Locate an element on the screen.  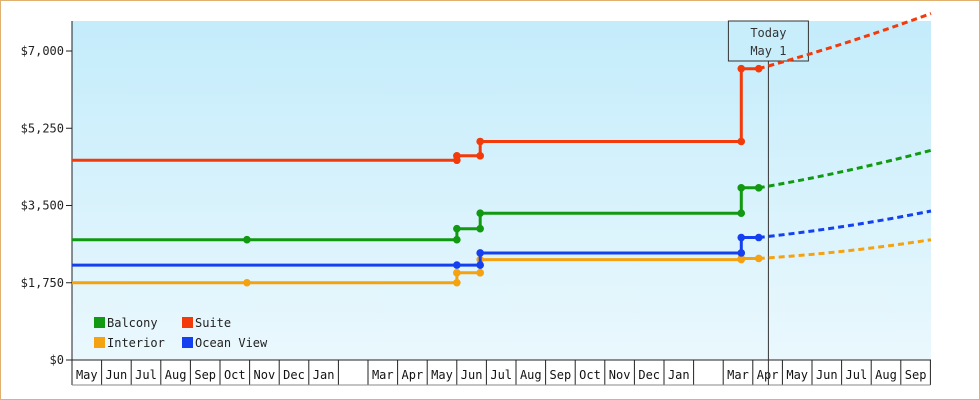
today-date: May 1 is located at coordinates (768, 51).